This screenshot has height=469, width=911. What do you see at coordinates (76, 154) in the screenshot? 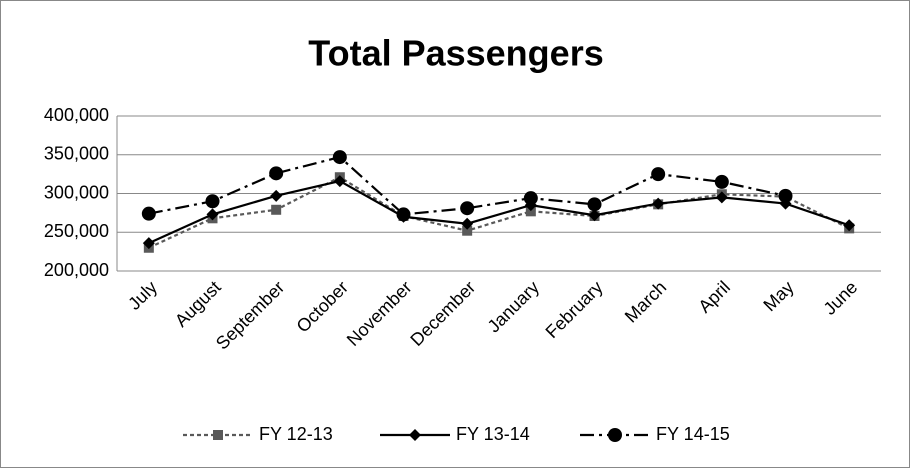
I see `y-tick-label: 350,000` at bounding box center [76, 154].